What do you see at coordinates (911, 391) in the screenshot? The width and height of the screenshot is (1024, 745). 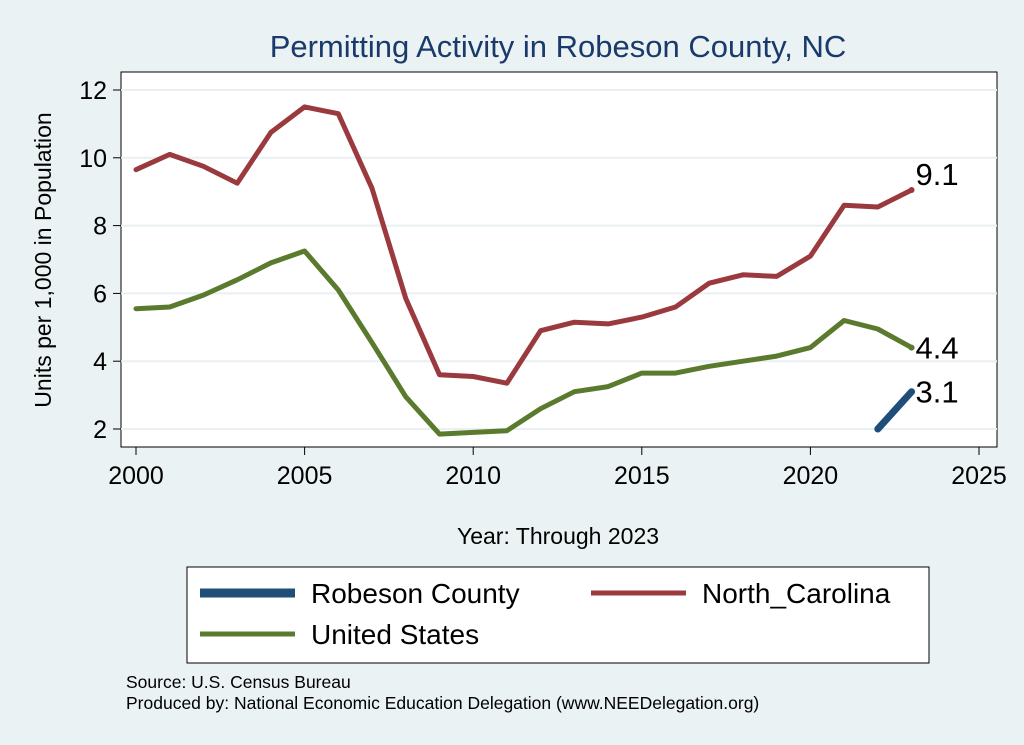 I see `series-end-point-robeson-county` at bounding box center [911, 391].